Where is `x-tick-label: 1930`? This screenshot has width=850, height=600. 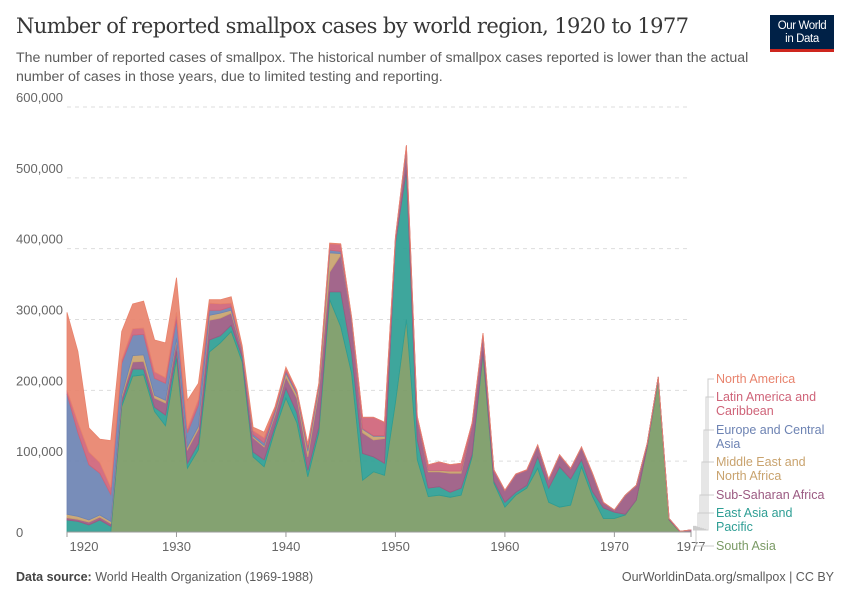
x-tick-label: 1930 is located at coordinates (176, 546).